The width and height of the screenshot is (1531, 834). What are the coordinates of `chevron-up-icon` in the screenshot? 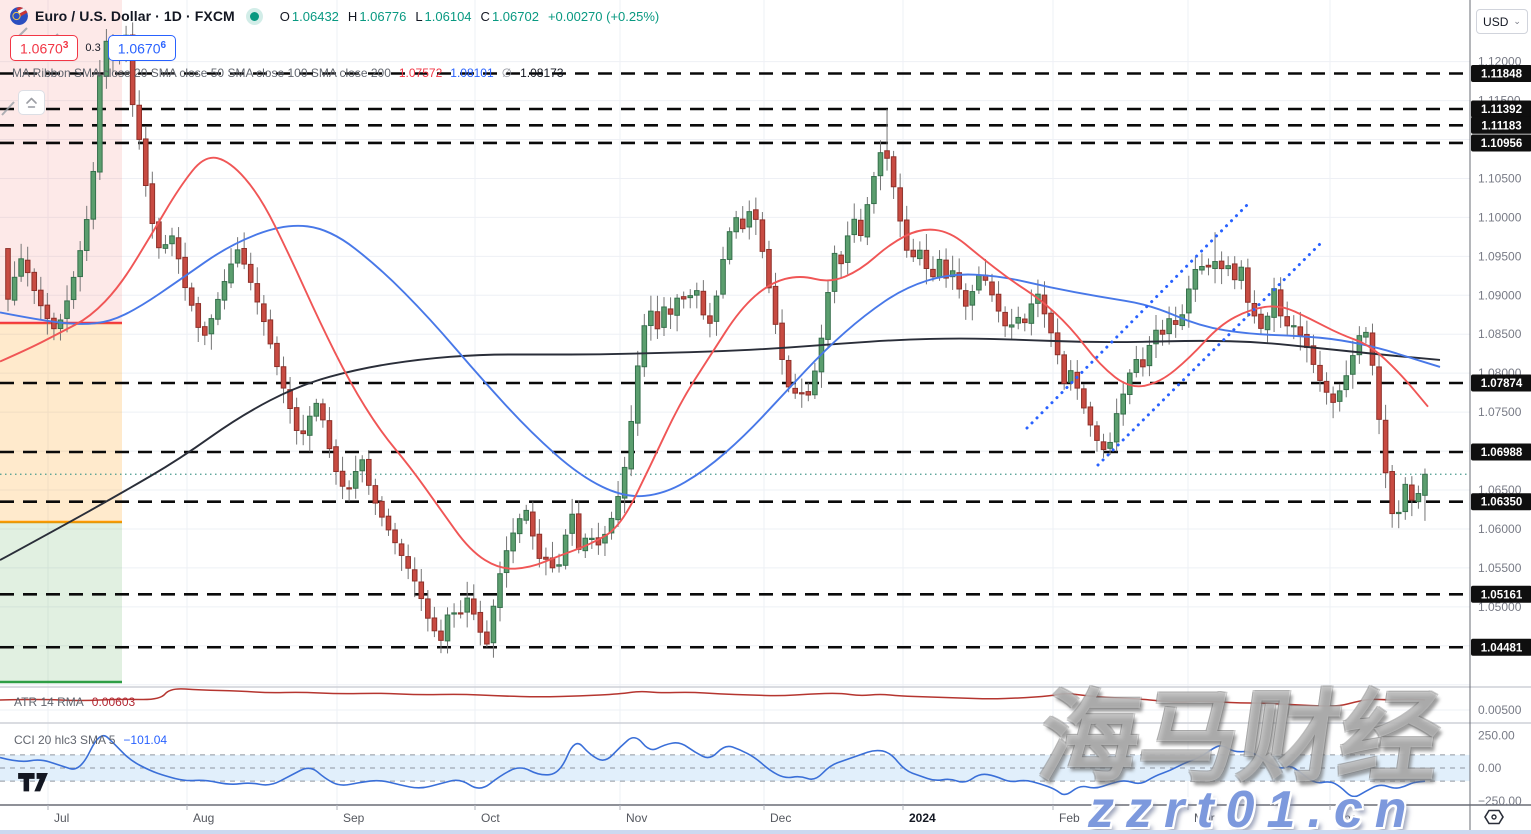 It's located at (31, 102).